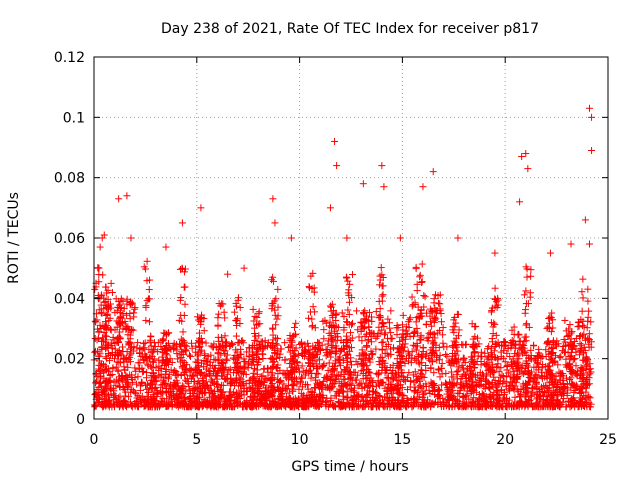 Image resolution: width=640 pixels, height=480 pixels. What do you see at coordinates (69, 299) in the screenshot?
I see `y-tick-label: 0.04` at bounding box center [69, 299].